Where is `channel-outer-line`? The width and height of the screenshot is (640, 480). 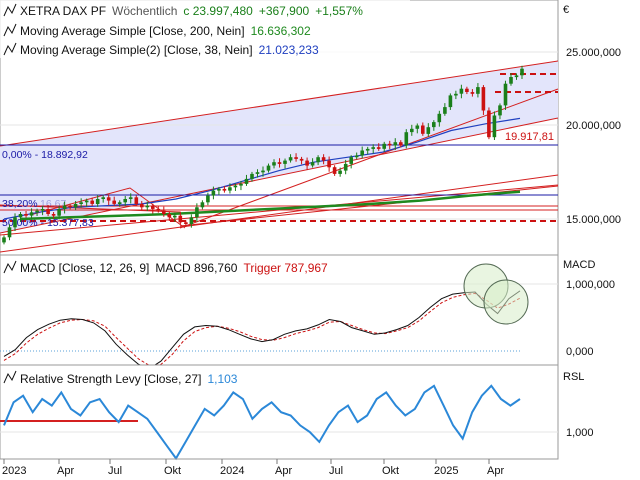
channel-outer-line is located at coordinates (279, 213).